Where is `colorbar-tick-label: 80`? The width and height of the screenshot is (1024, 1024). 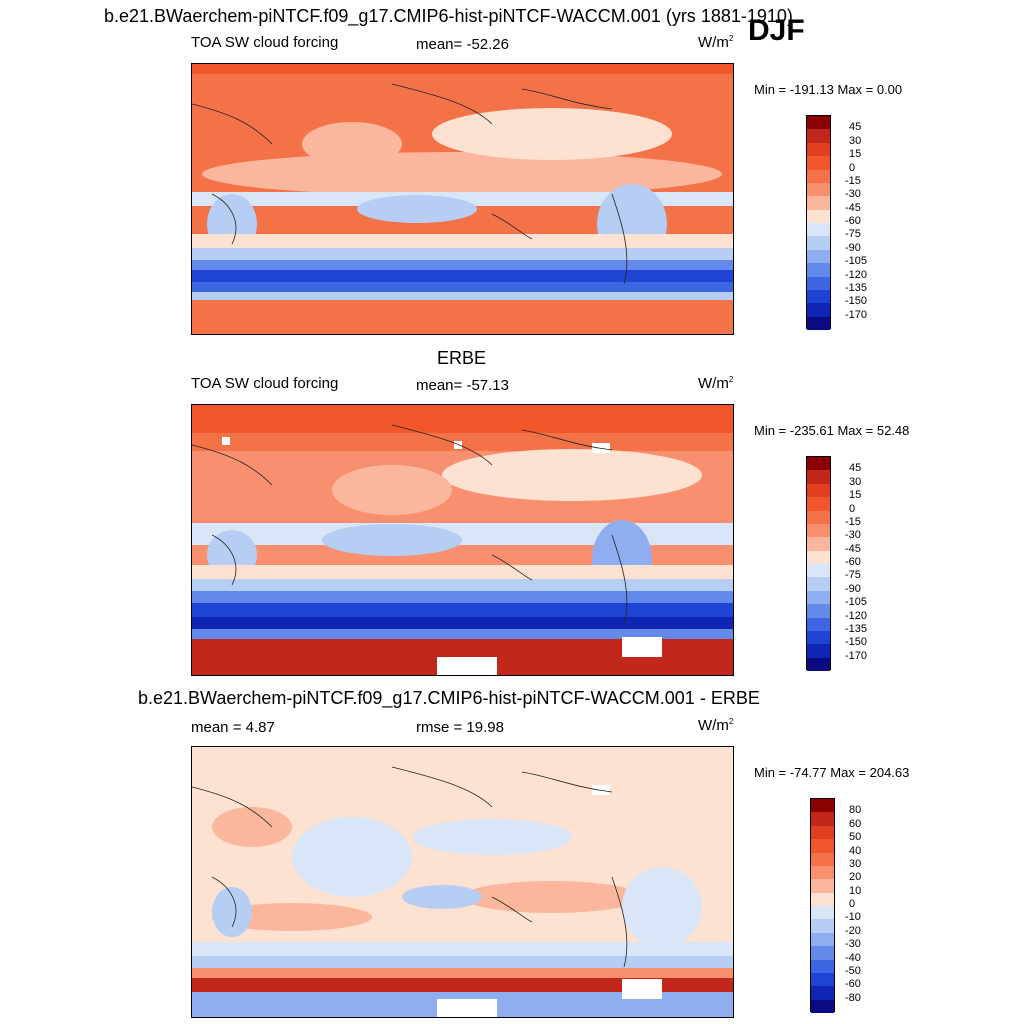 colorbar-tick-label: 80 is located at coordinates (855, 810).